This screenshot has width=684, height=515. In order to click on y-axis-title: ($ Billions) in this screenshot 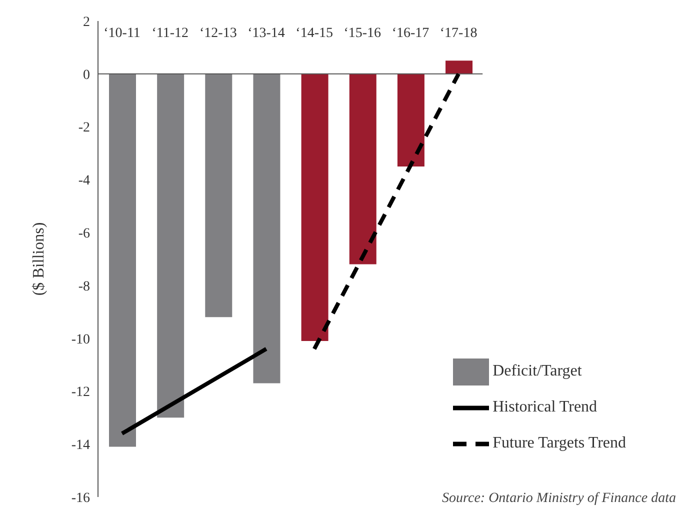, I will do `click(39, 259)`.